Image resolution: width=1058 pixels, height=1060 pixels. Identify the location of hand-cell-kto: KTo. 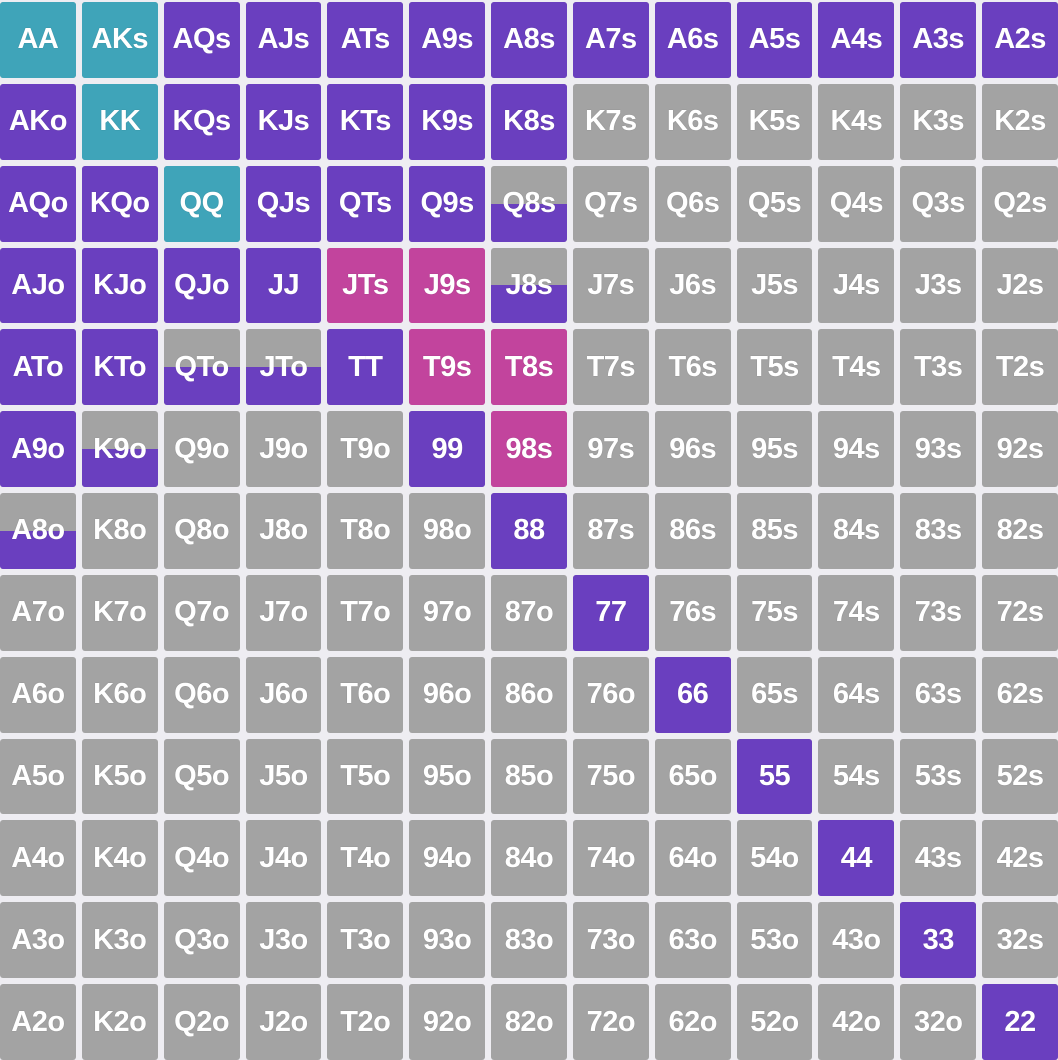
(119, 367).